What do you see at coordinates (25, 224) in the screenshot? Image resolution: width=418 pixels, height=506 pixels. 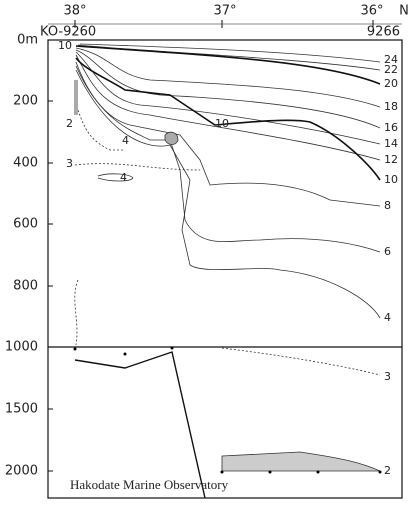 I see `depth-label: 600` at bounding box center [25, 224].